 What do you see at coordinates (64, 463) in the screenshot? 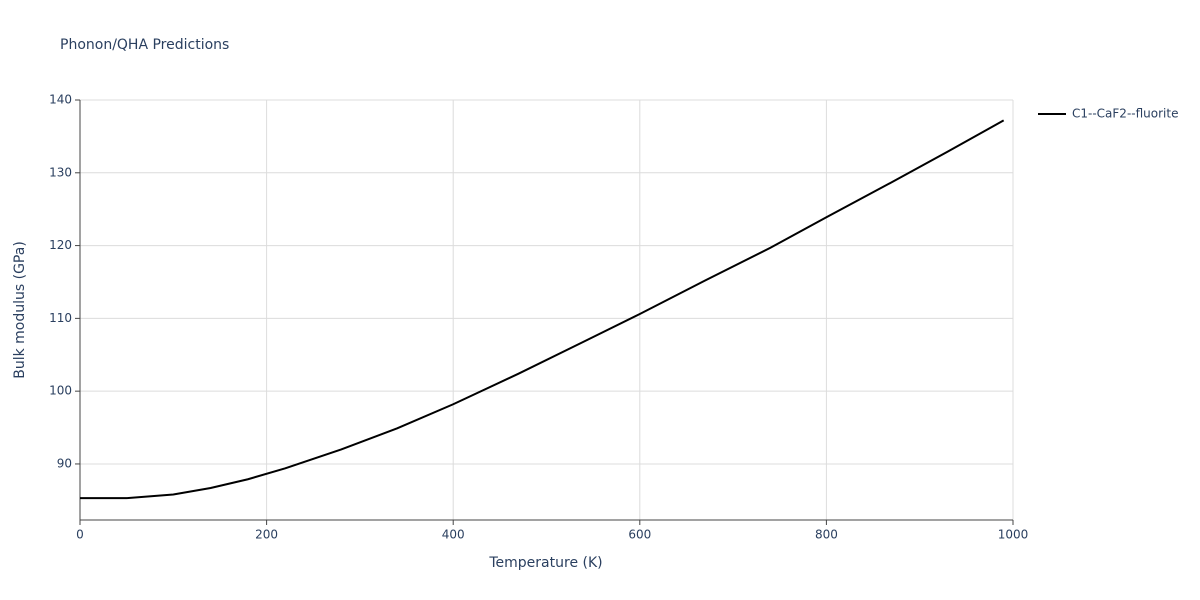
I see `y-tick-label: 90` at bounding box center [64, 463].